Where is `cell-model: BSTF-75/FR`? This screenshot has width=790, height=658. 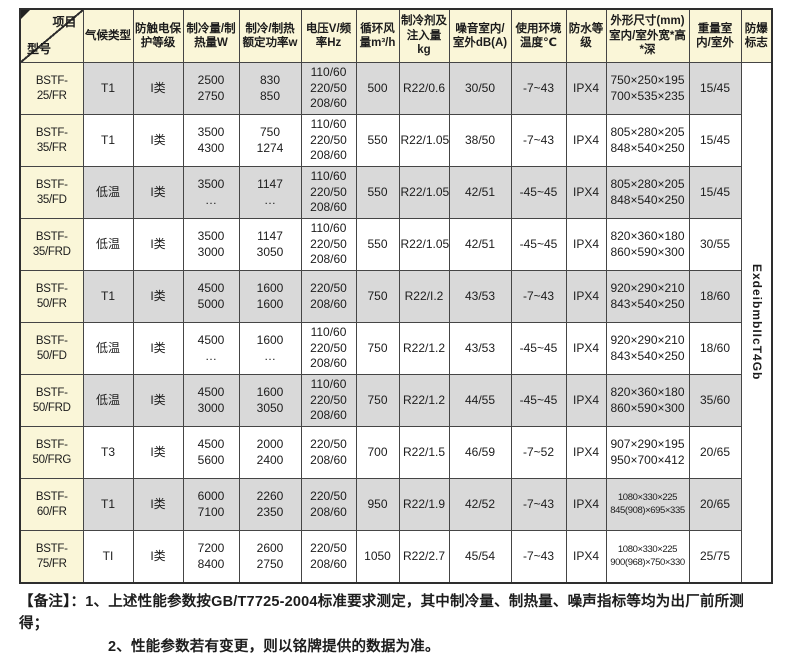
cell-model: BSTF-75/FR is located at coordinates (51, 557).